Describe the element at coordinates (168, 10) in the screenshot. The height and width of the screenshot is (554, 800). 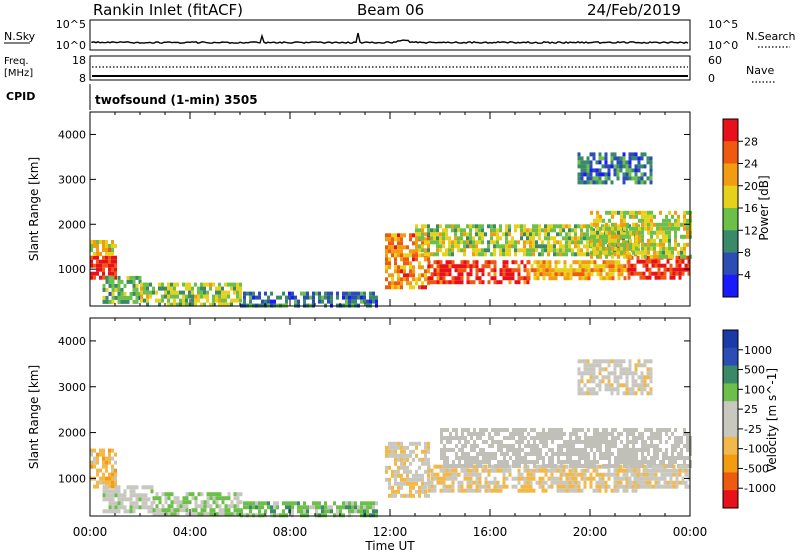
I see `station-title: Rankin Inlet (fitACF)` at that location.